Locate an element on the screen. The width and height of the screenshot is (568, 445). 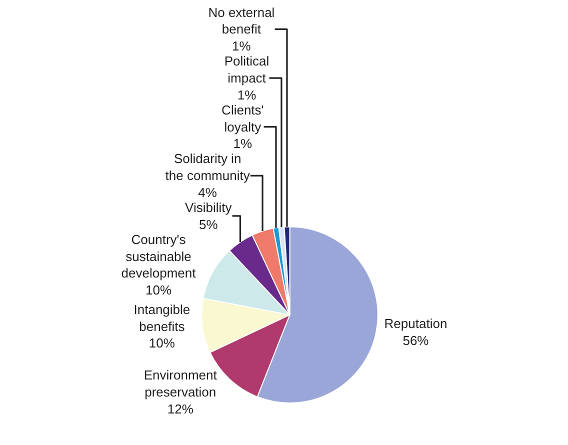
slice-label: Country's sustainable development is located at coordinates (158, 256).